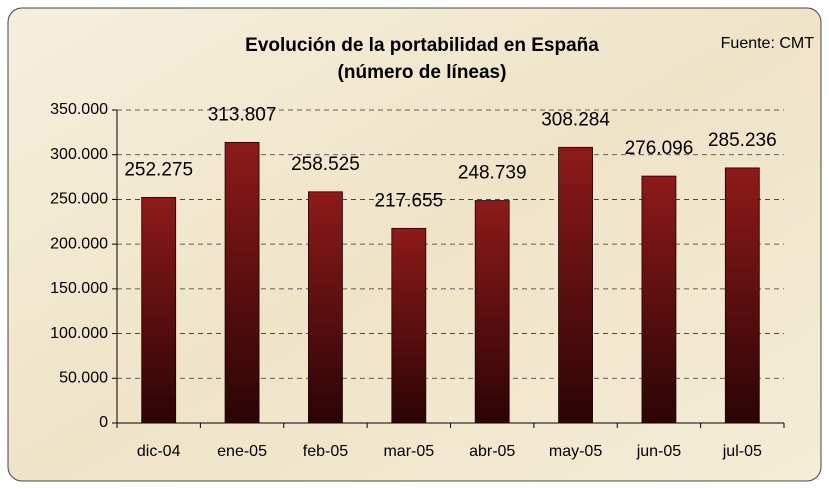  What do you see at coordinates (575, 119) in the screenshot?
I see `value-label: 308.284` at bounding box center [575, 119].